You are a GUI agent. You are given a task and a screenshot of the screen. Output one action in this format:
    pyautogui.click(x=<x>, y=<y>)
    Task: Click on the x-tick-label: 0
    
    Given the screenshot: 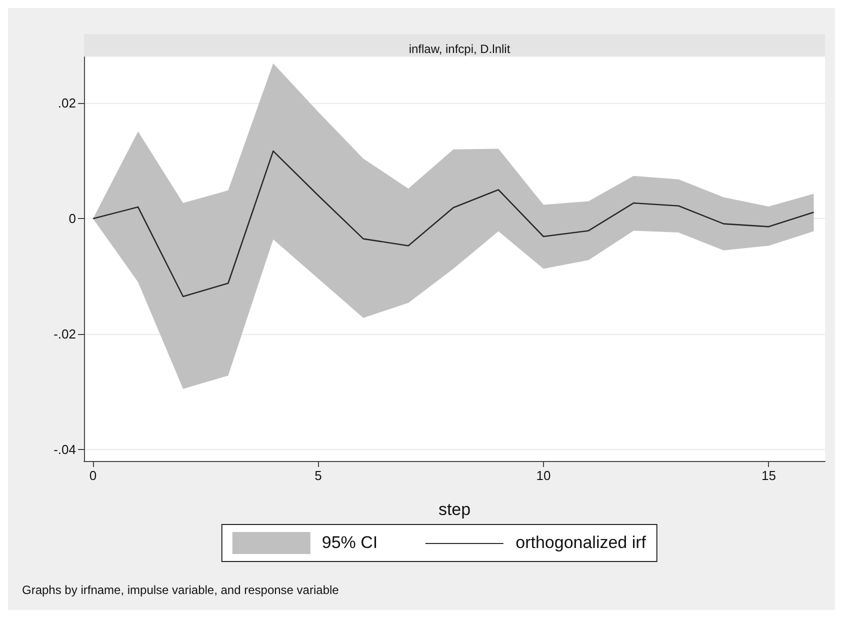 What is the action you would take?
    pyautogui.click(x=93, y=475)
    